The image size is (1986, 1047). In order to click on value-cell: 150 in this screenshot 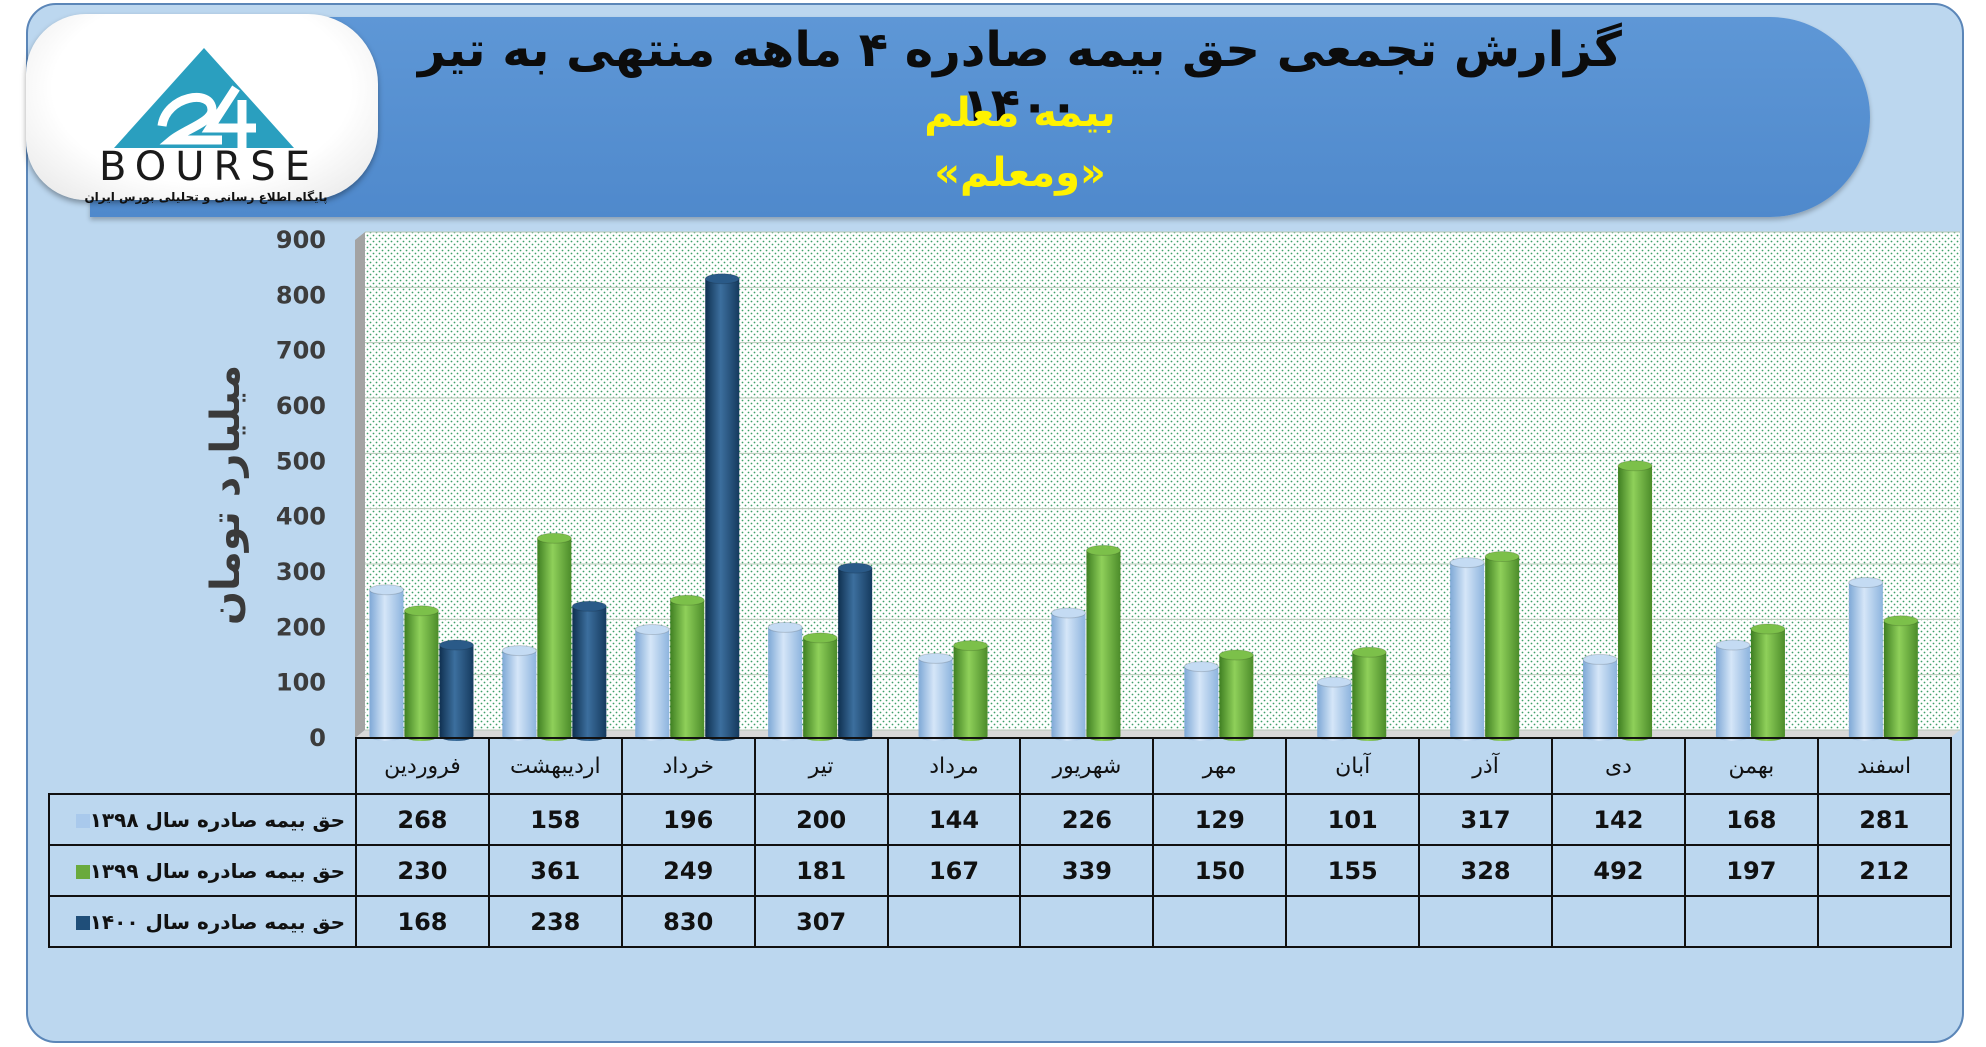, I will do `click(1220, 870)`.